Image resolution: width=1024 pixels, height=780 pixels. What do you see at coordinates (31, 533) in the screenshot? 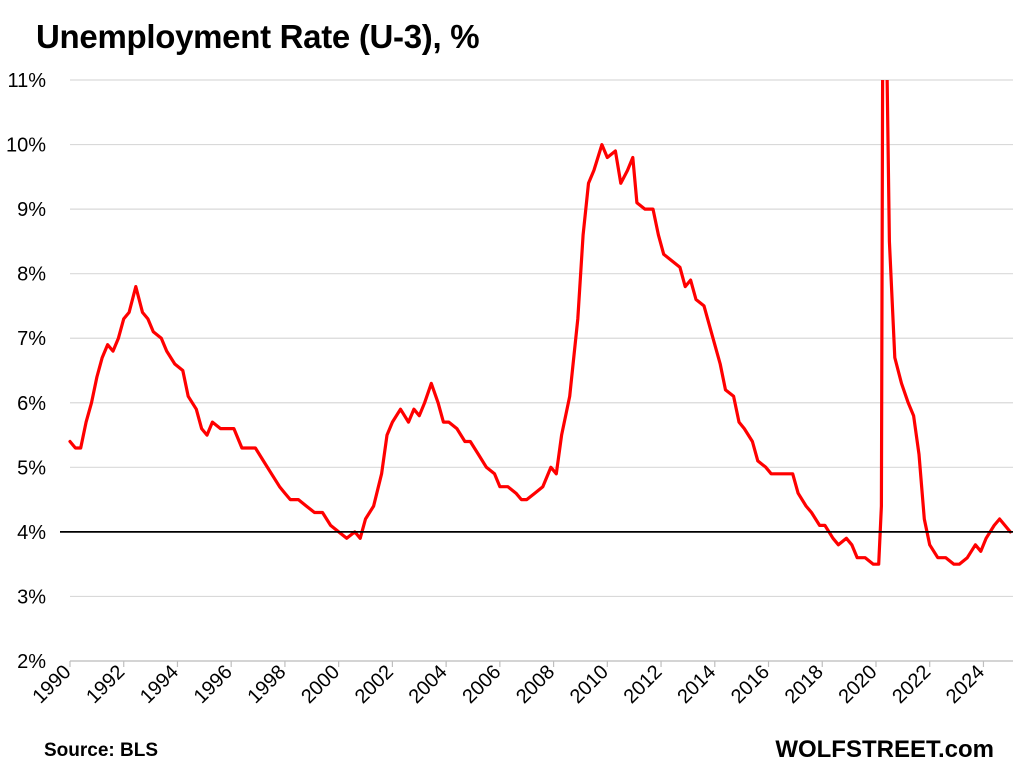
I see `y-tick-label: 4%` at bounding box center [31, 533].